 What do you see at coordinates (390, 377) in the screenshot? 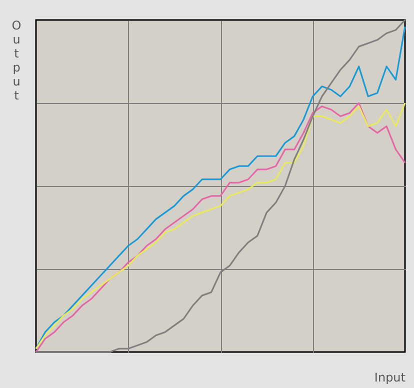
I see `x-axis-title: Input` at bounding box center [390, 377].